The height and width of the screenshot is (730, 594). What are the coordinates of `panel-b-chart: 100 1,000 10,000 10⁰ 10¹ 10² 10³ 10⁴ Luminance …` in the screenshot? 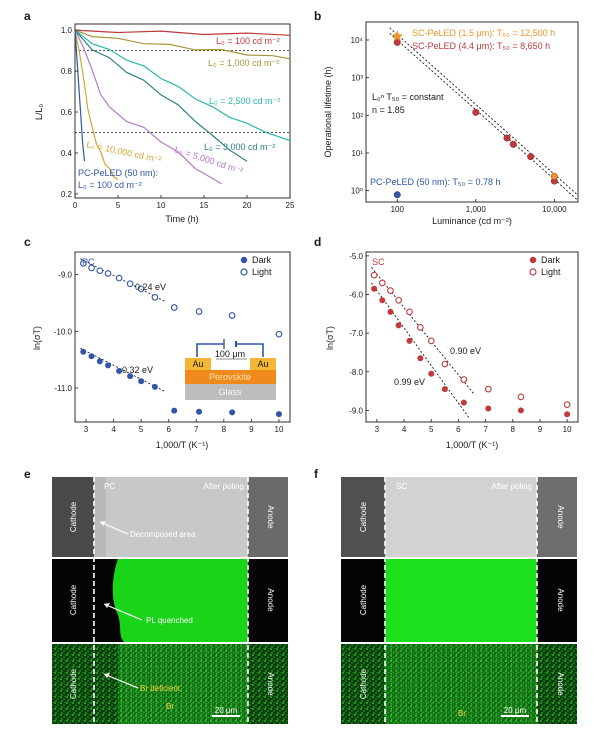 It's located at (451, 123).